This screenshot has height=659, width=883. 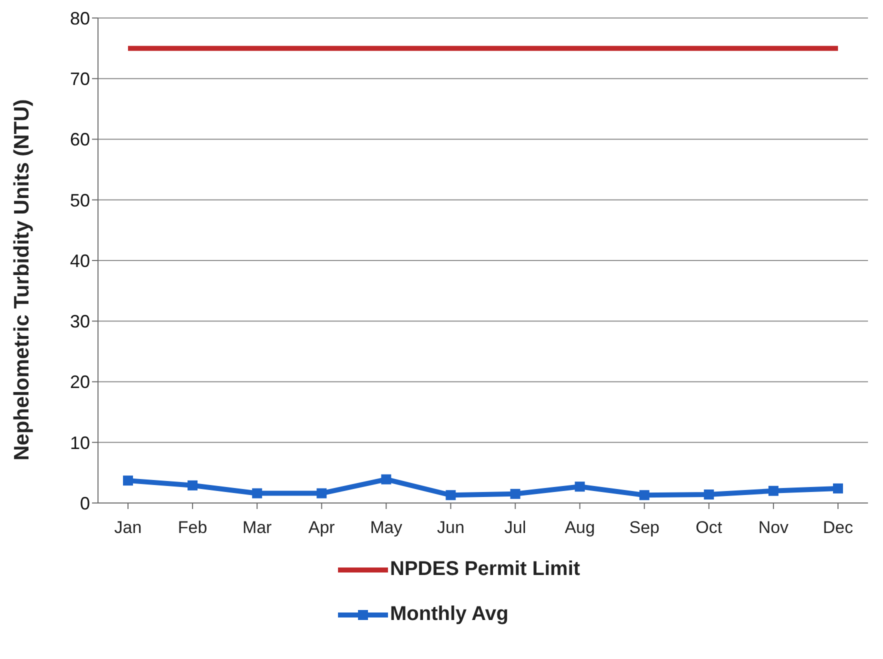 I want to click on x-tick-label: Jul, so click(x=515, y=528).